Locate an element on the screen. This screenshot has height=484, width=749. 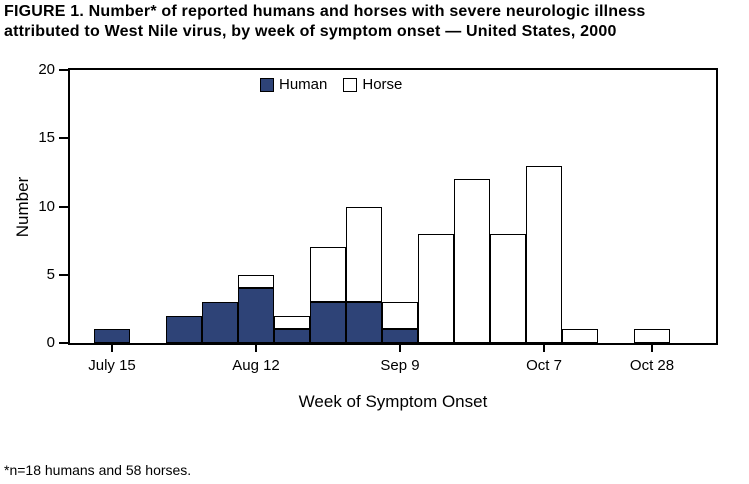
y-tick-label-15: 15 is located at coordinates (46, 138).